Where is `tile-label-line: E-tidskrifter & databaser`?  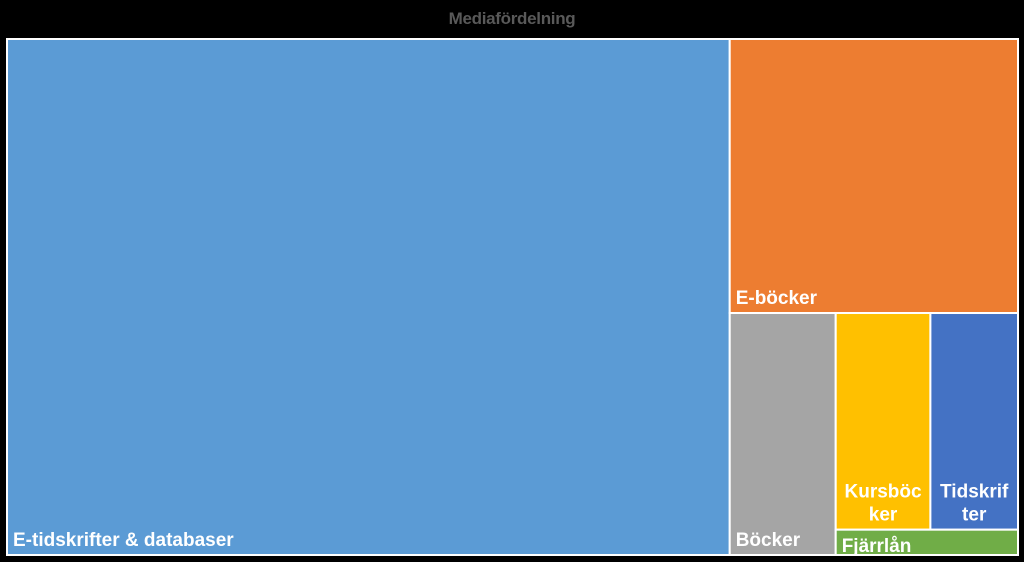
tile-label-line: E-tidskrifter & databaser is located at coordinates (123, 540).